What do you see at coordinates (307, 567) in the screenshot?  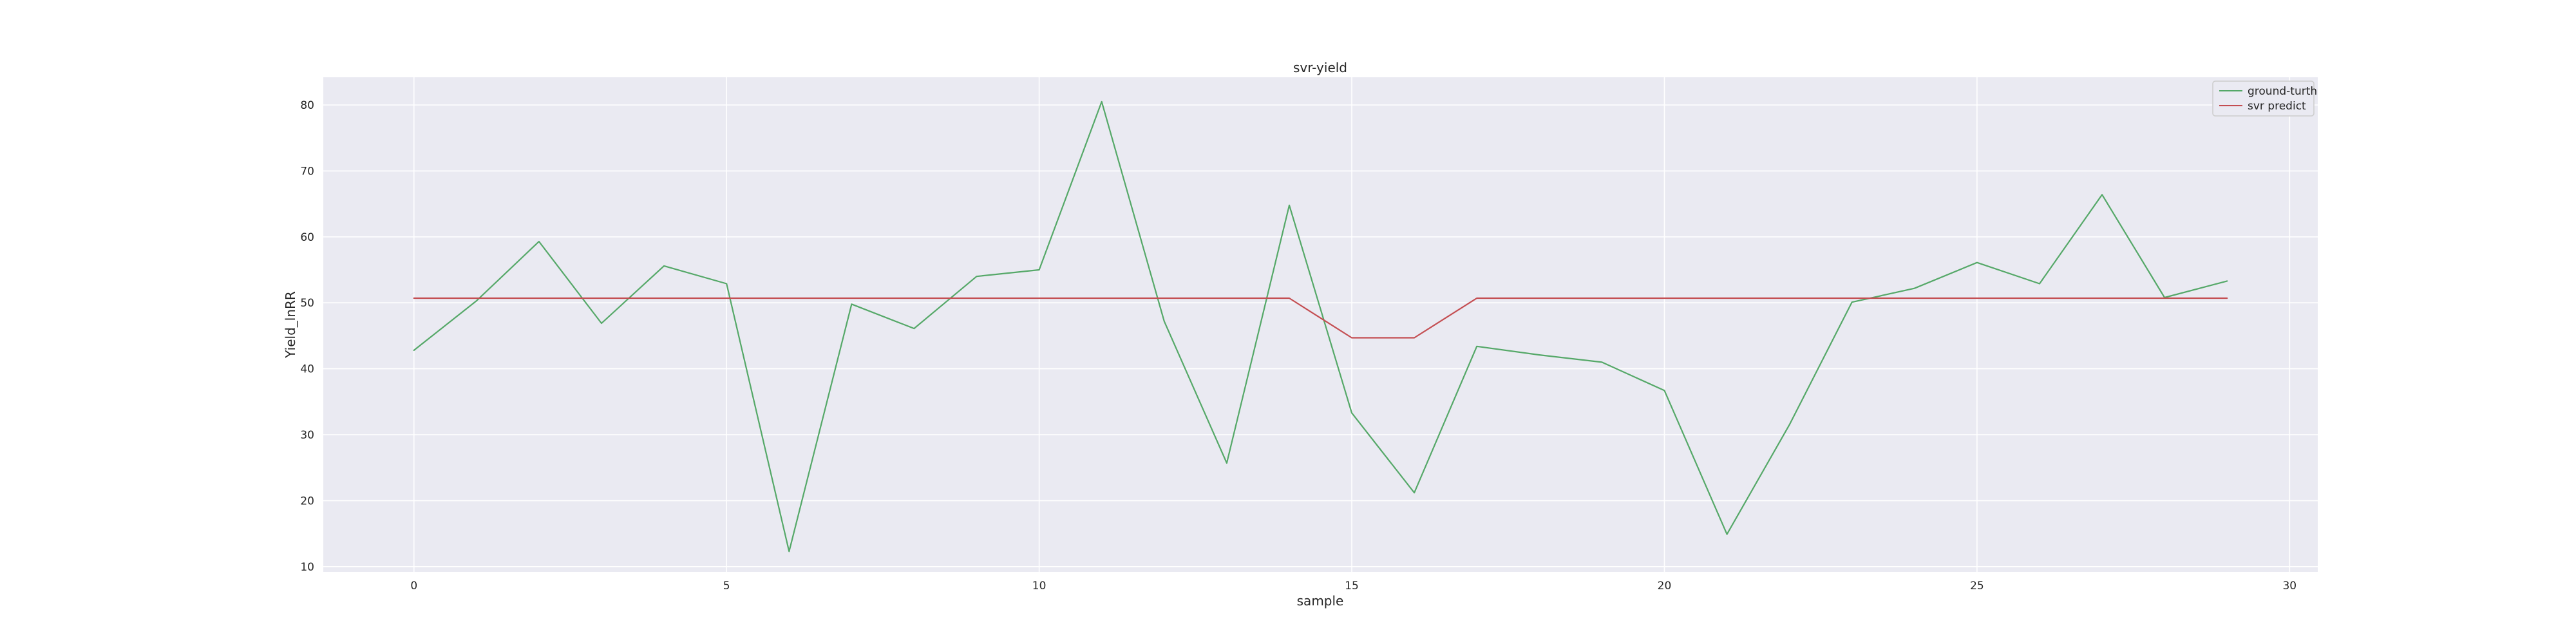 I see `y-tick-label: 10` at bounding box center [307, 567].